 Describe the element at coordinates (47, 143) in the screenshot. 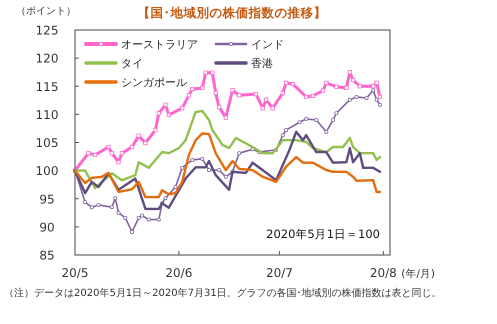

I see `y-tick-label: 105` at that location.